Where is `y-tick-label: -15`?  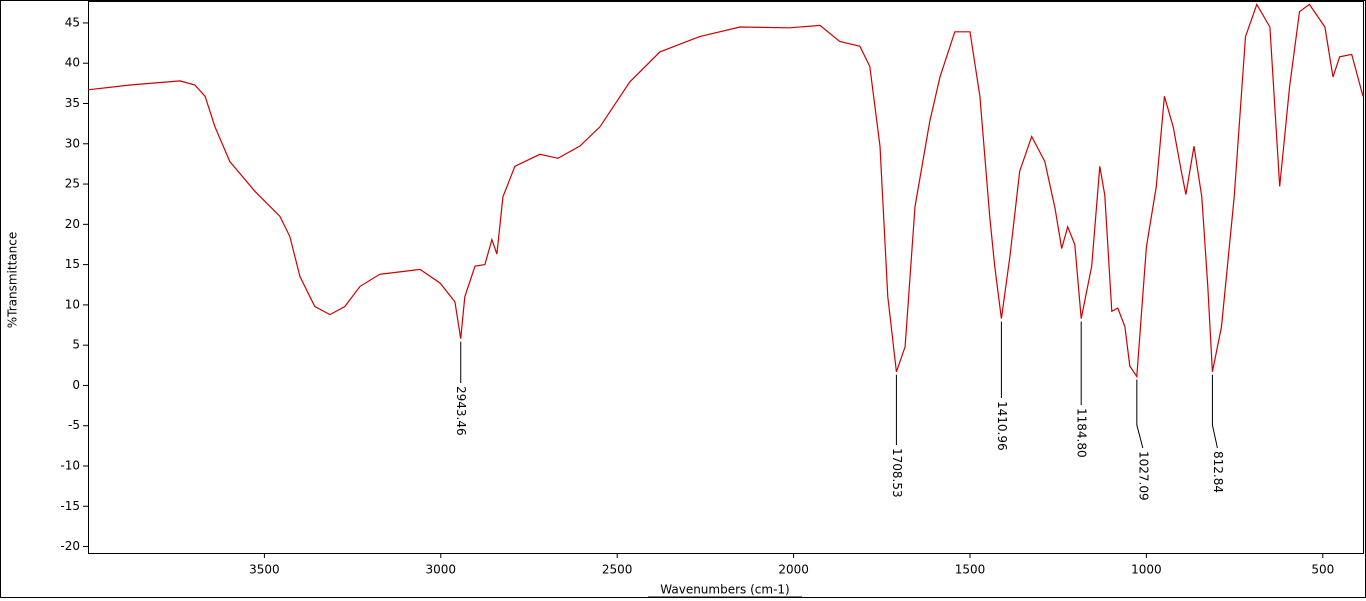
y-tick-label: -15 is located at coordinates (70, 506).